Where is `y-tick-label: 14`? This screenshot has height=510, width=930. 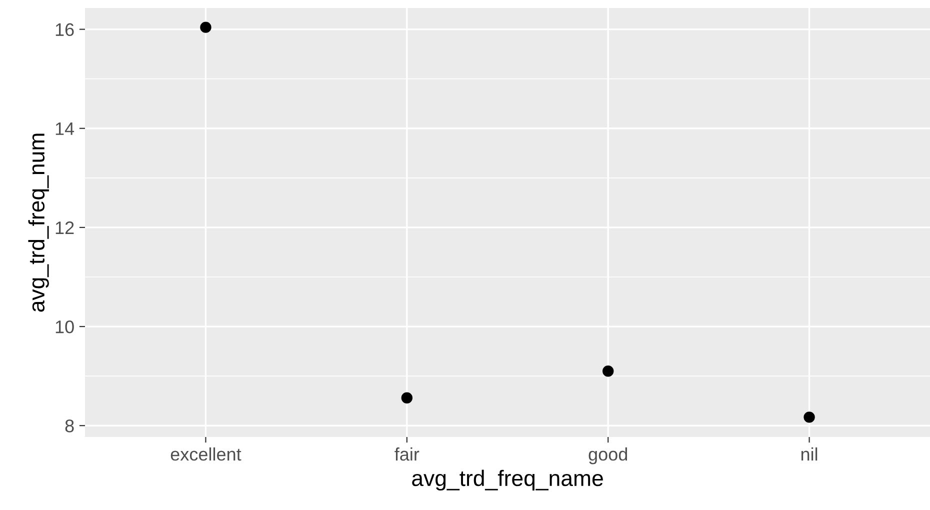
y-tick-label: 14 is located at coordinates (65, 128).